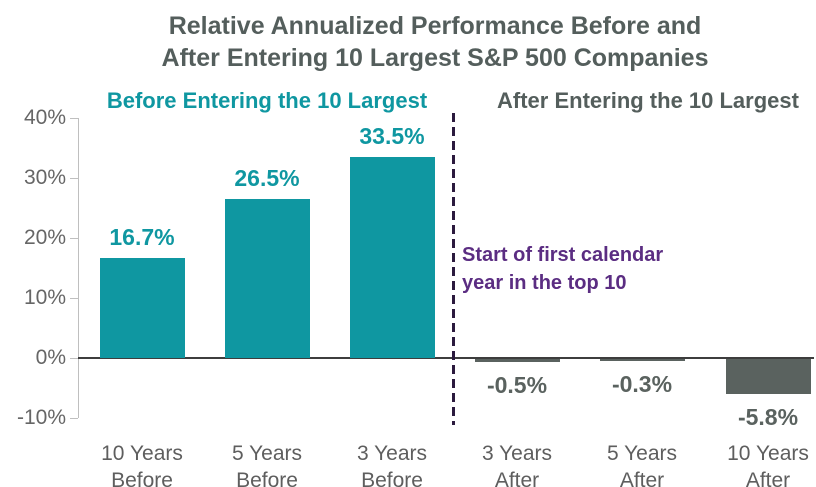 This screenshot has width=816, height=487. Describe the element at coordinates (142, 237) in the screenshot. I see `value-label: 16.7%` at that location.